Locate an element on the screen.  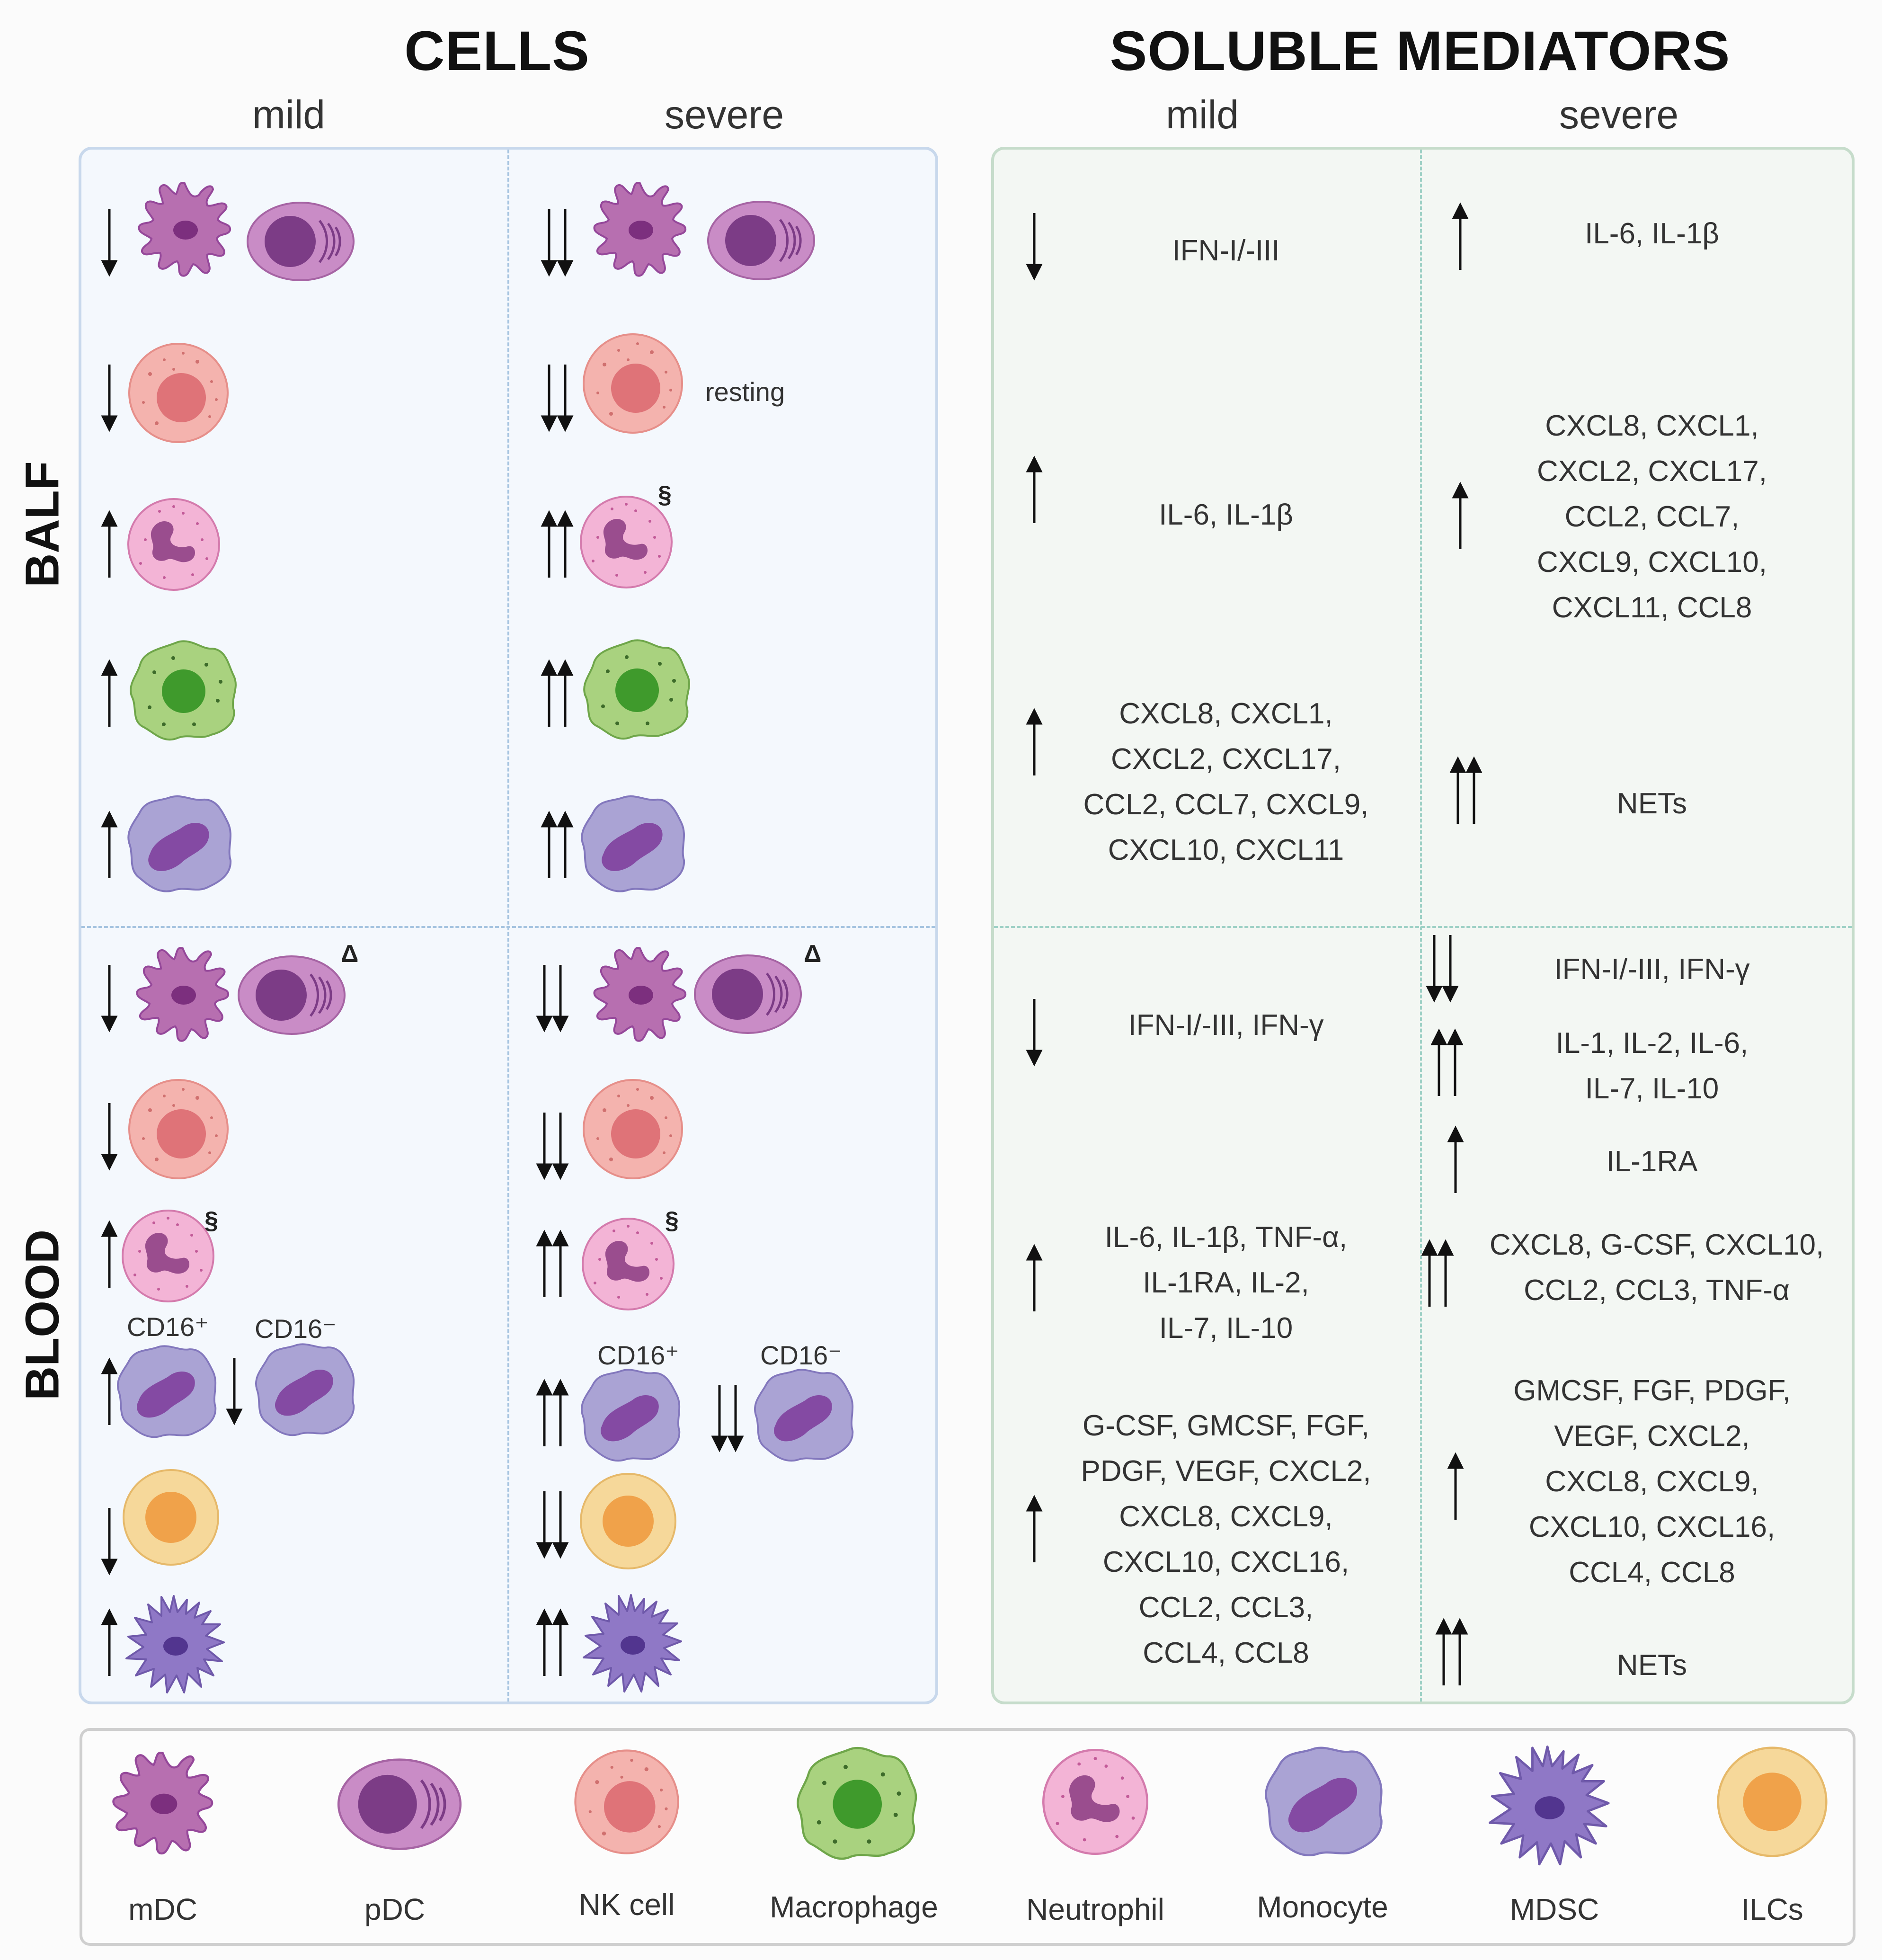
balf-macrophage-mild-up-arrow is located at coordinates (109, 693).